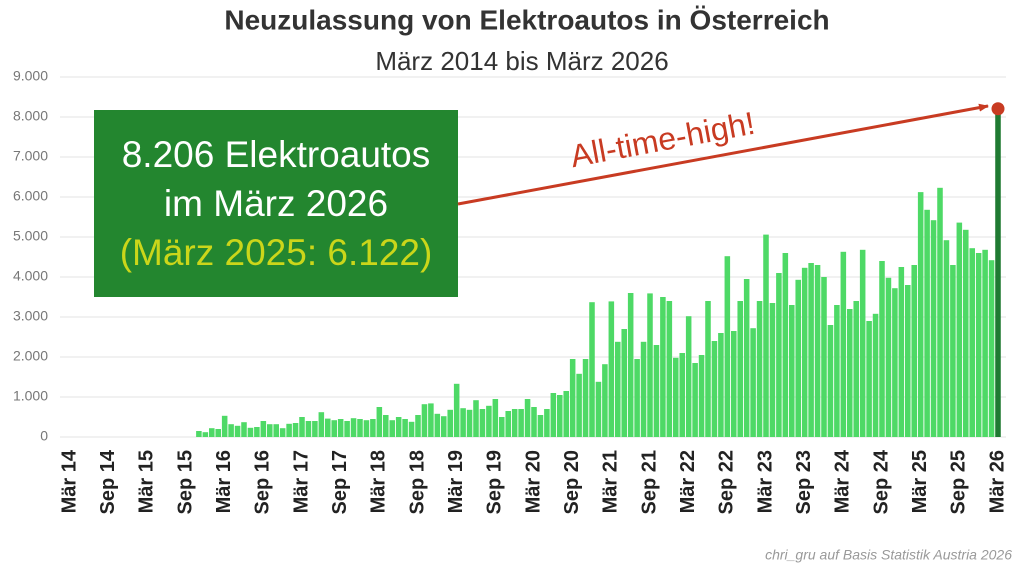 The image size is (1024, 569). What do you see at coordinates (30, 156) in the screenshot?
I see `y-tick-label: 7.000` at bounding box center [30, 156].